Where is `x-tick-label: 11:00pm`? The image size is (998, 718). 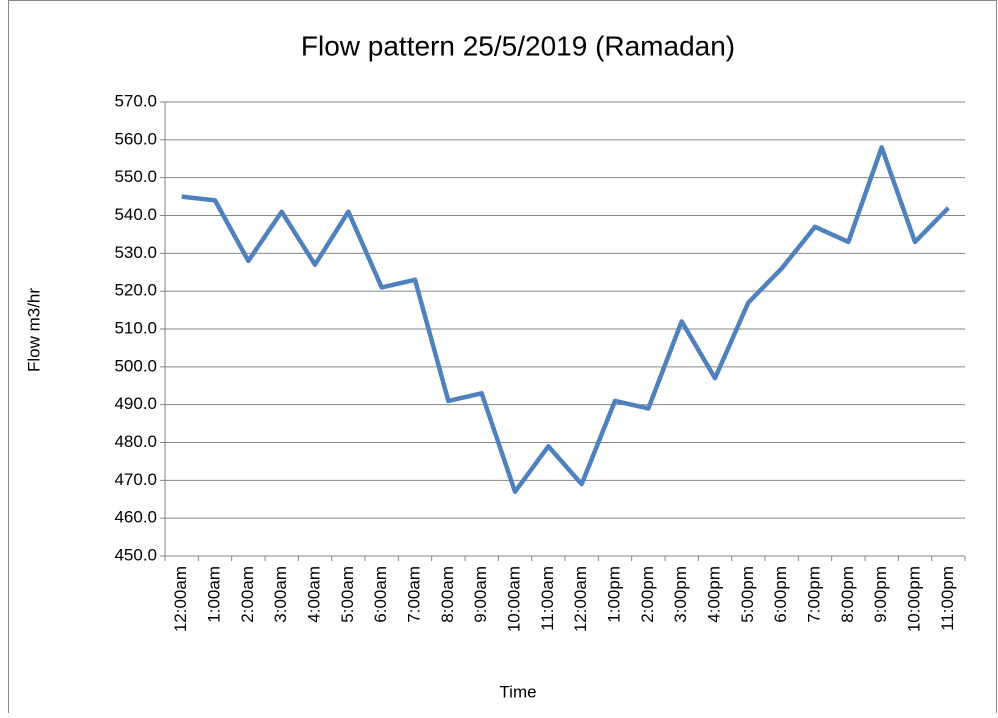
x-tick-label: 11:00pm is located at coordinates (947, 598).